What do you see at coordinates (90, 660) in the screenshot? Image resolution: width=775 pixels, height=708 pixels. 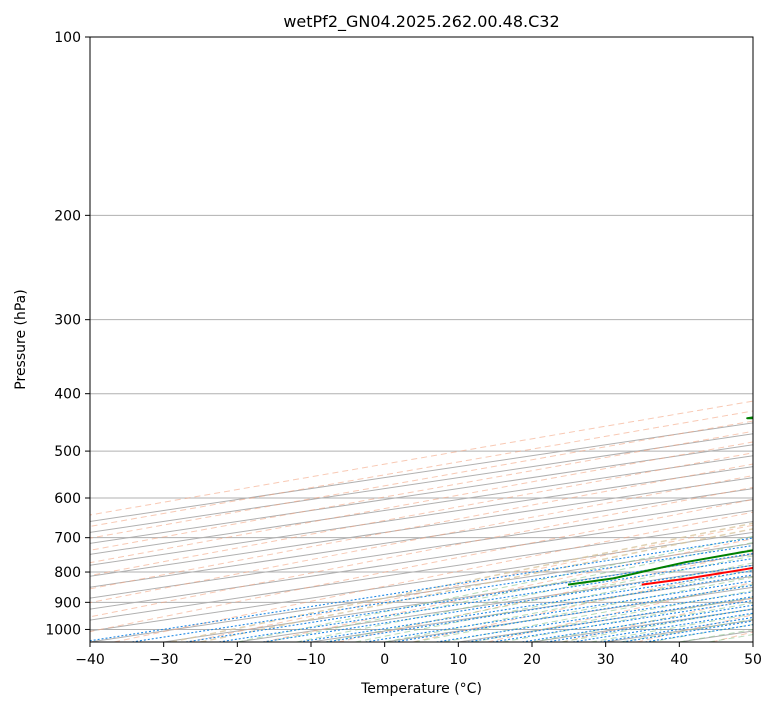 I see `x-tick-label: −40` at bounding box center [90, 660].